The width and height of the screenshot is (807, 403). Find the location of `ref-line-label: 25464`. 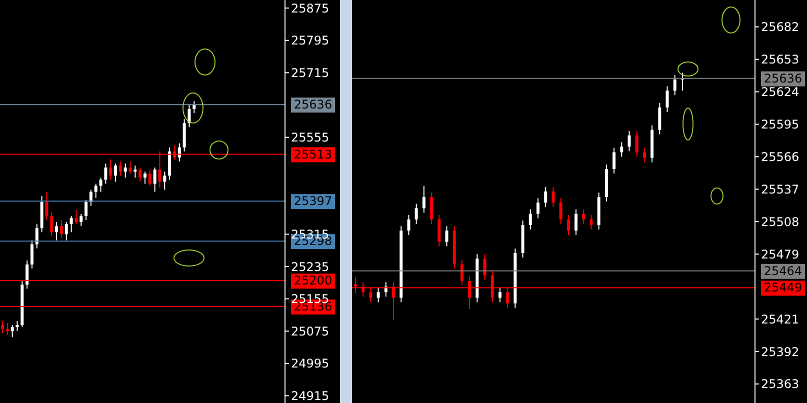

ref-line-label: 25464 is located at coordinates (783, 271).